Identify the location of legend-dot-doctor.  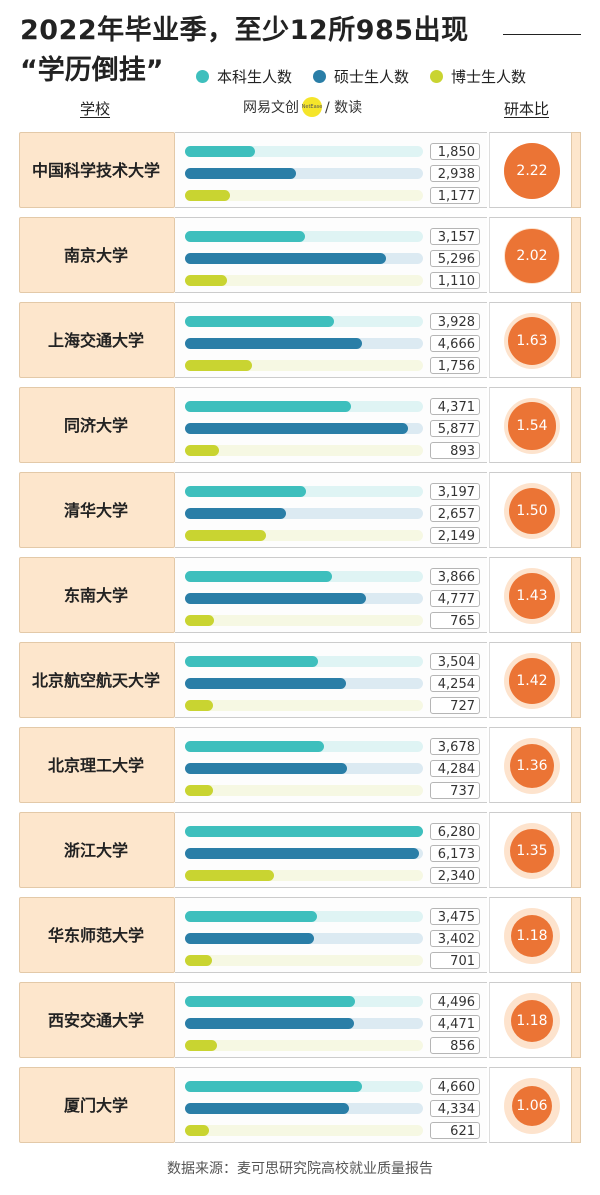
(437, 76).